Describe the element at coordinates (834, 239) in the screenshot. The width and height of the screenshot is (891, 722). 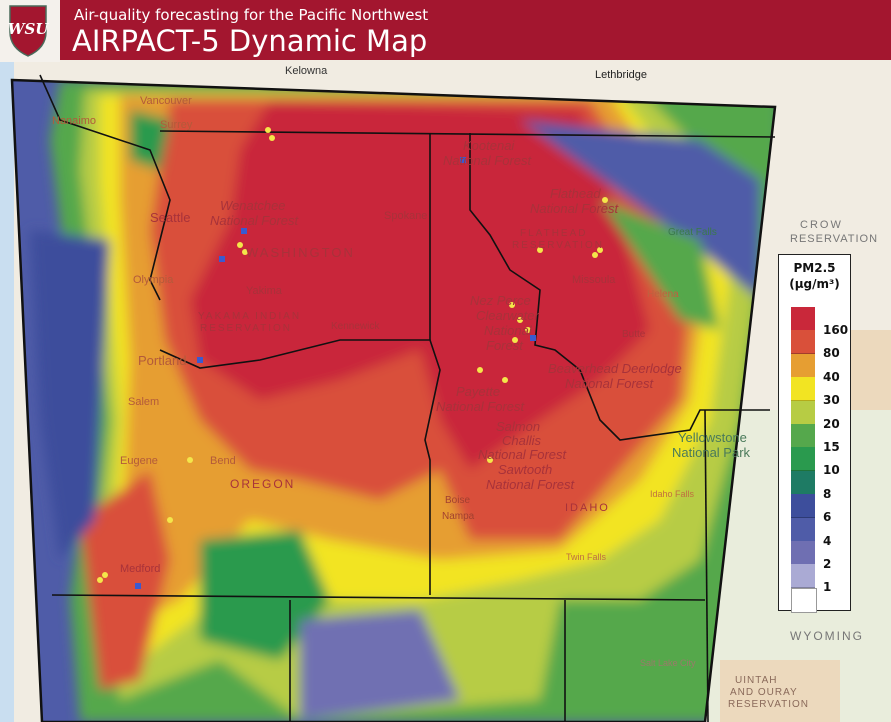
I see `label-crow-2: RESERVATION` at that location.